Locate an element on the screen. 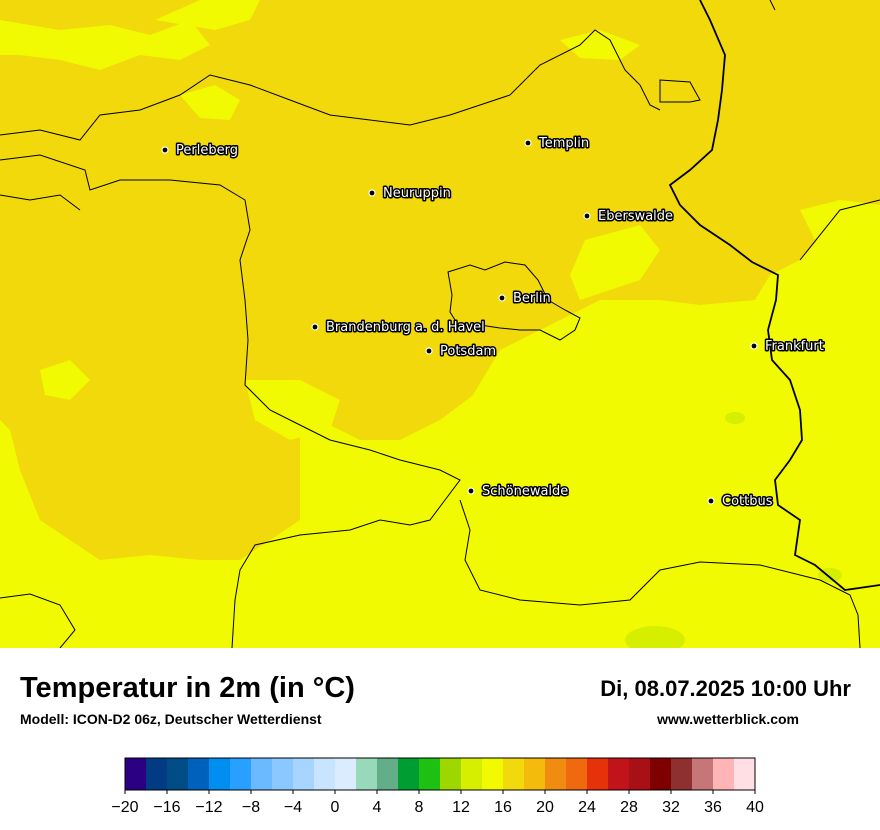  map-title: Temperatur in 2m (in °C) is located at coordinates (187, 688).